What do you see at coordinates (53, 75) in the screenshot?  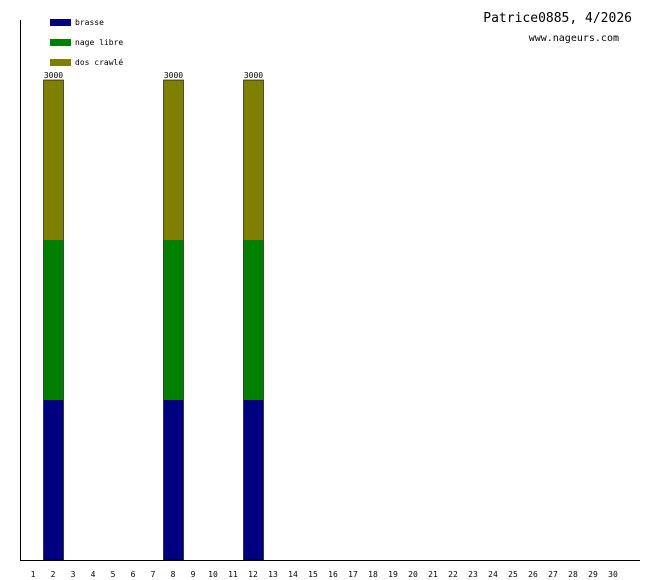 I see `bar-total-label-2: 3000` at bounding box center [53, 75].